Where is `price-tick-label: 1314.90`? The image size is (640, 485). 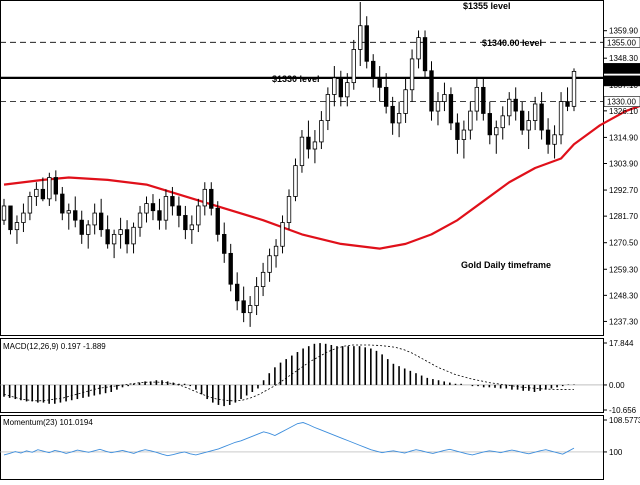
price-tick-label: 1314.90 is located at coordinates (623, 137).